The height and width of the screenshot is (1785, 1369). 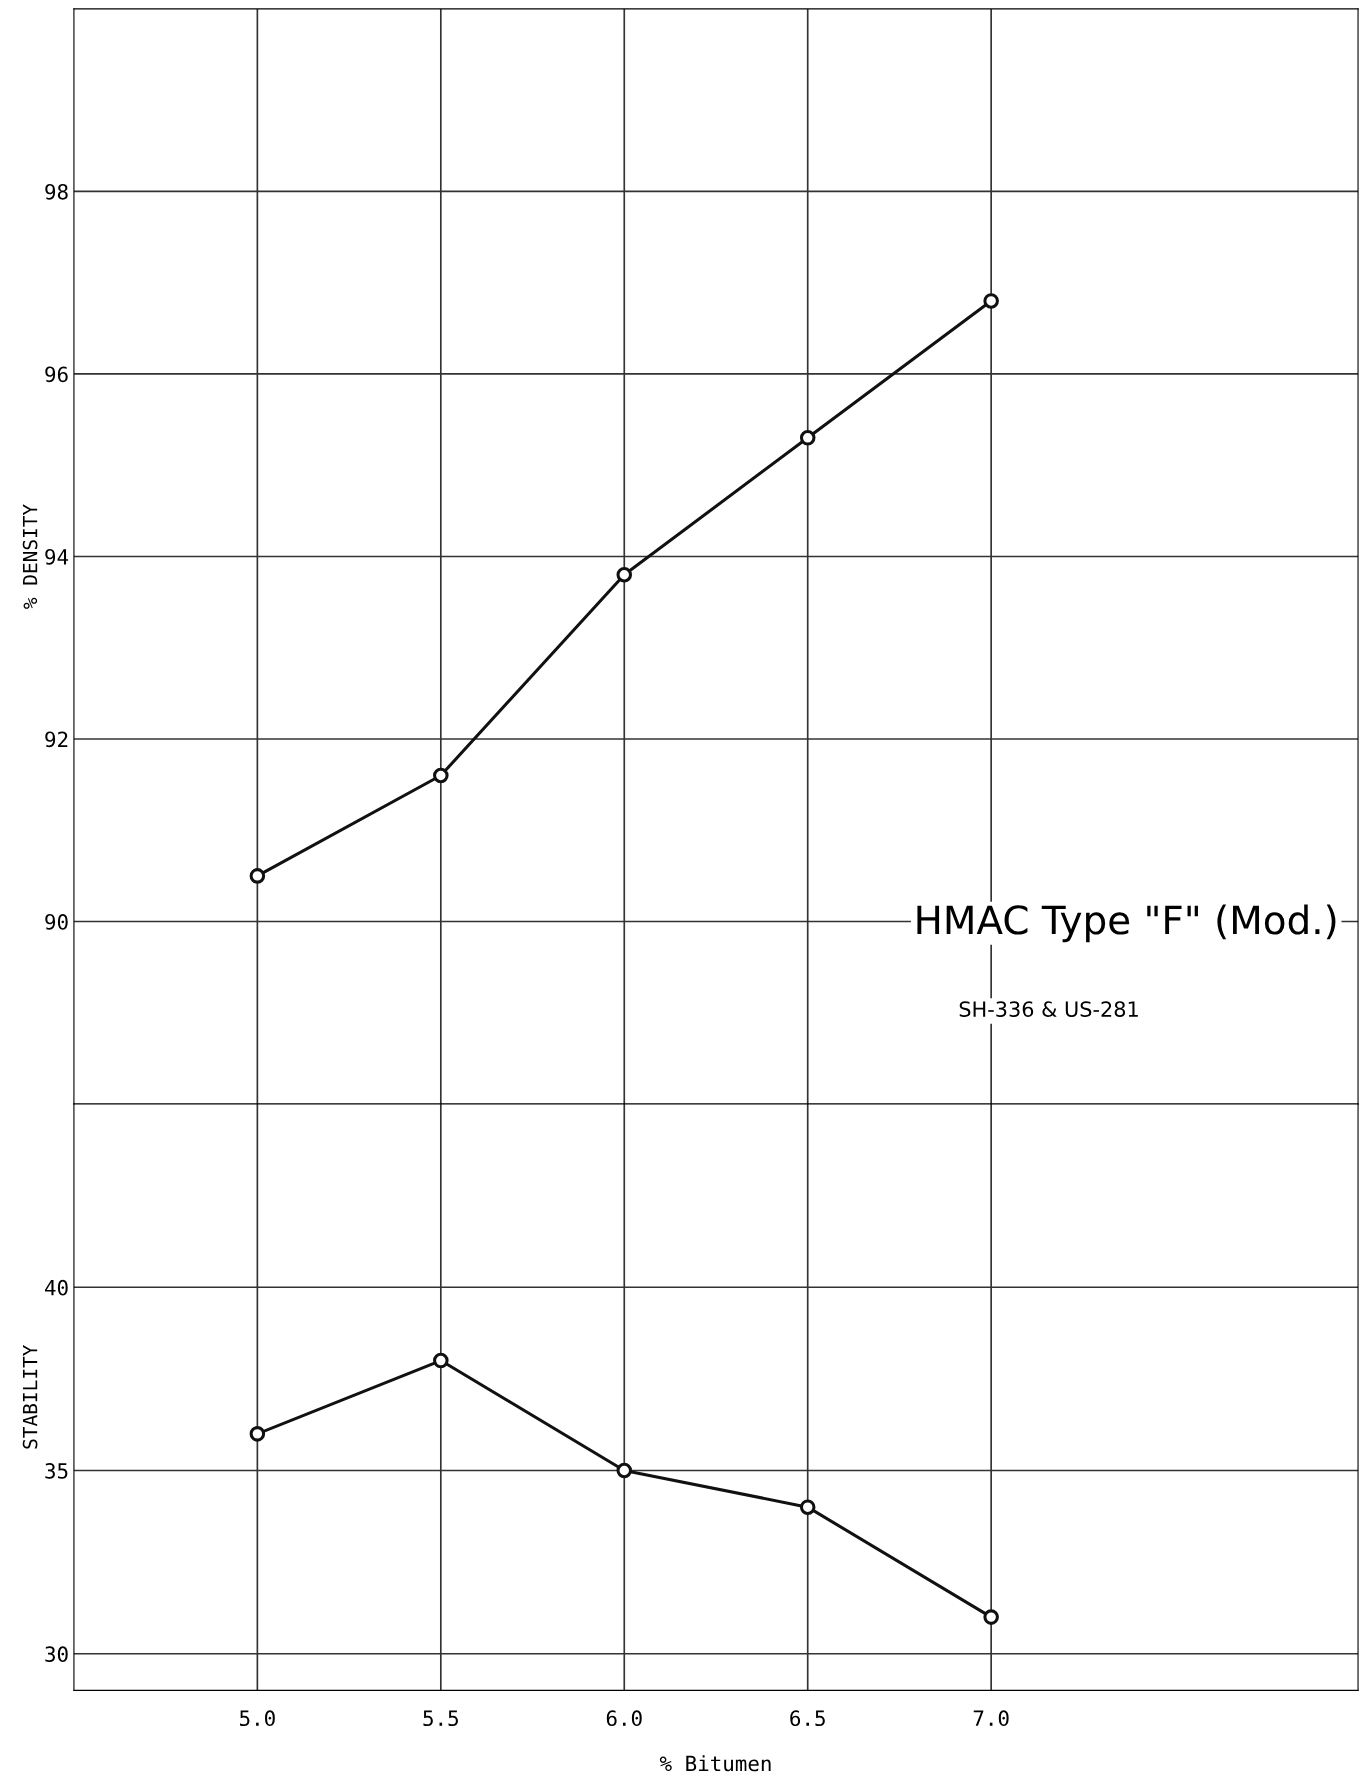 What do you see at coordinates (56, 922) in the screenshot?
I see `y-tick-label: 90` at bounding box center [56, 922].